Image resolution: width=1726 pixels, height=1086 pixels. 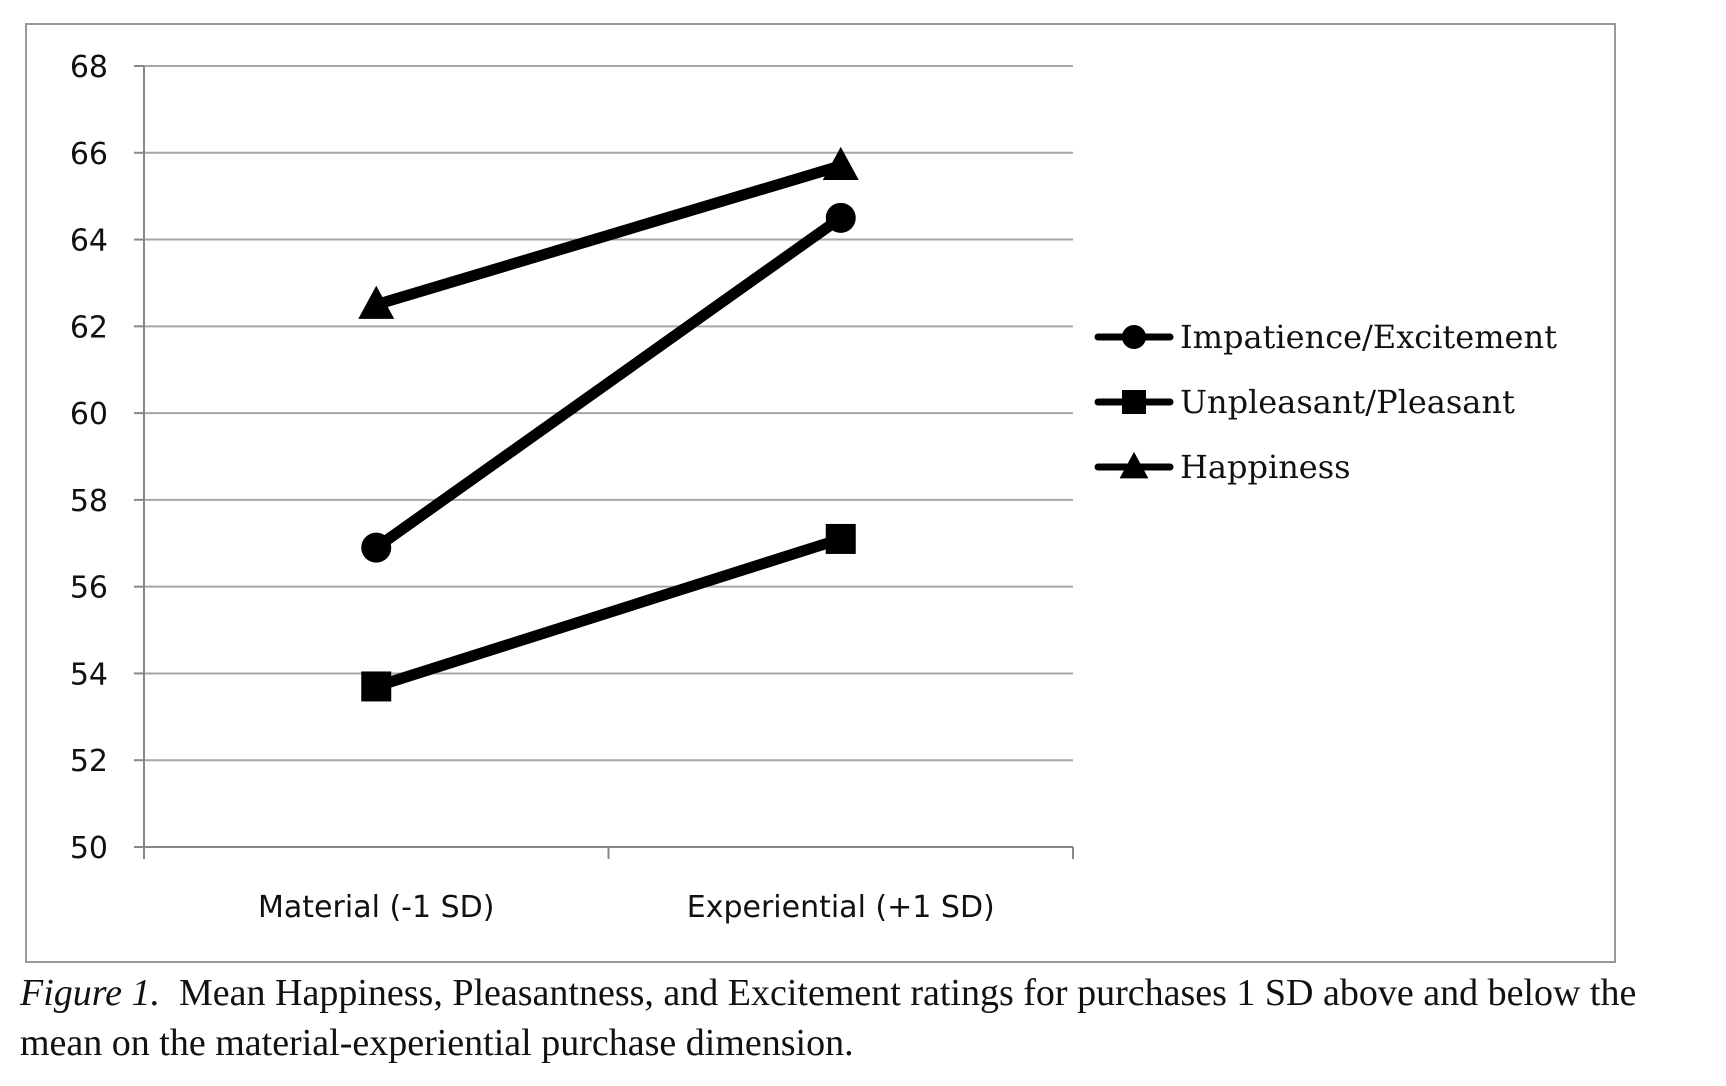 What do you see at coordinates (1347, 402) in the screenshot?
I see `legend-label: Unpleasant/Pleasant` at bounding box center [1347, 402].